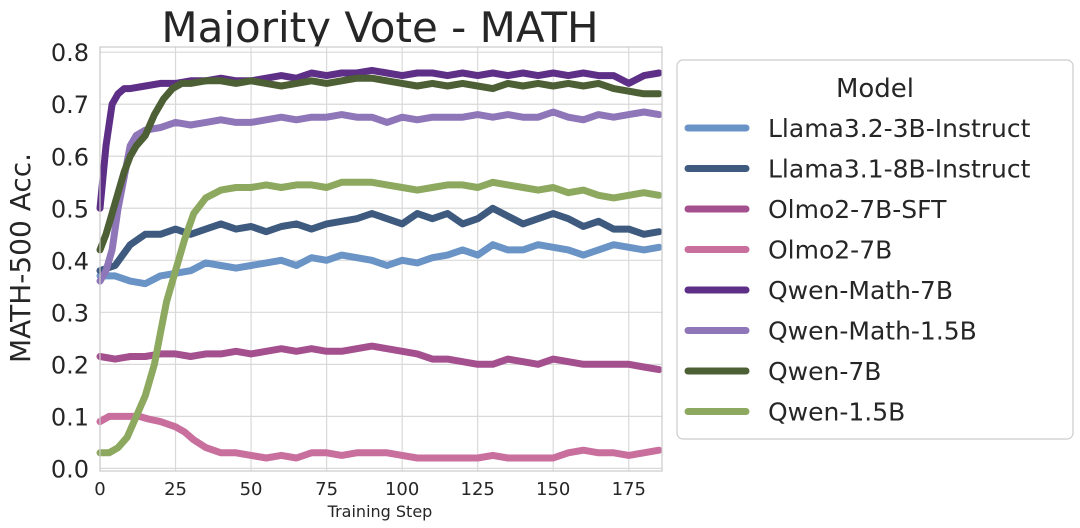  What do you see at coordinates (70, 365) in the screenshot?
I see `y-tick-label: 0.2` at bounding box center [70, 365].